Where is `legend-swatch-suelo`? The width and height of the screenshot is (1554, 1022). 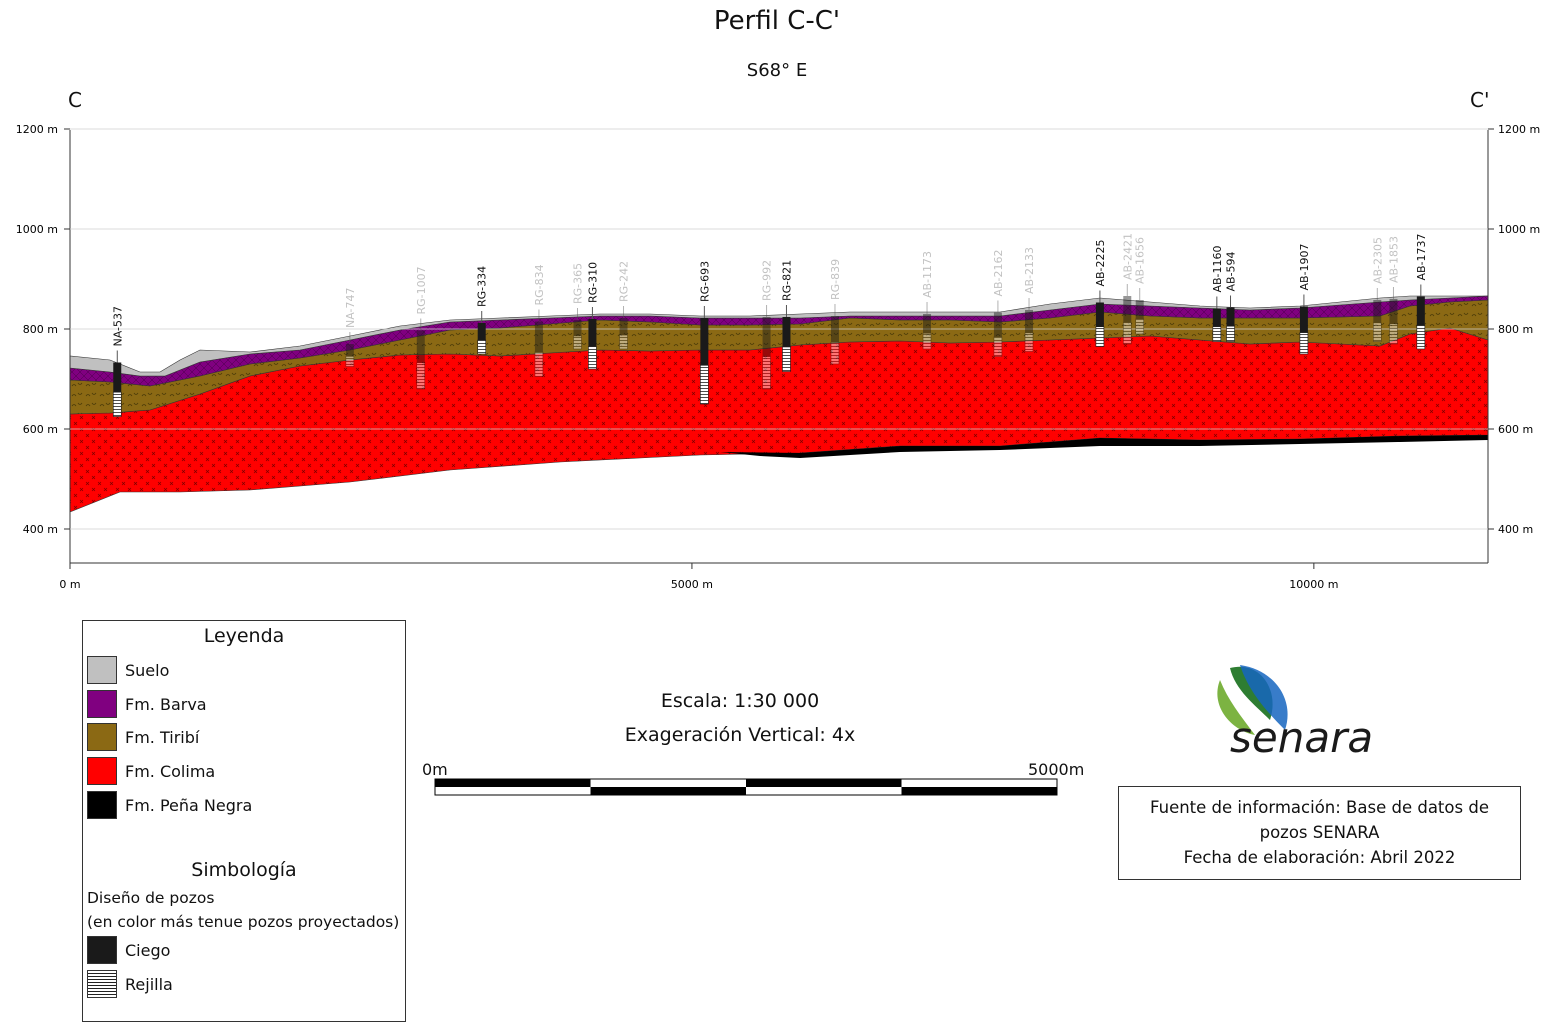
legend-swatch-suelo is located at coordinates (102, 670).